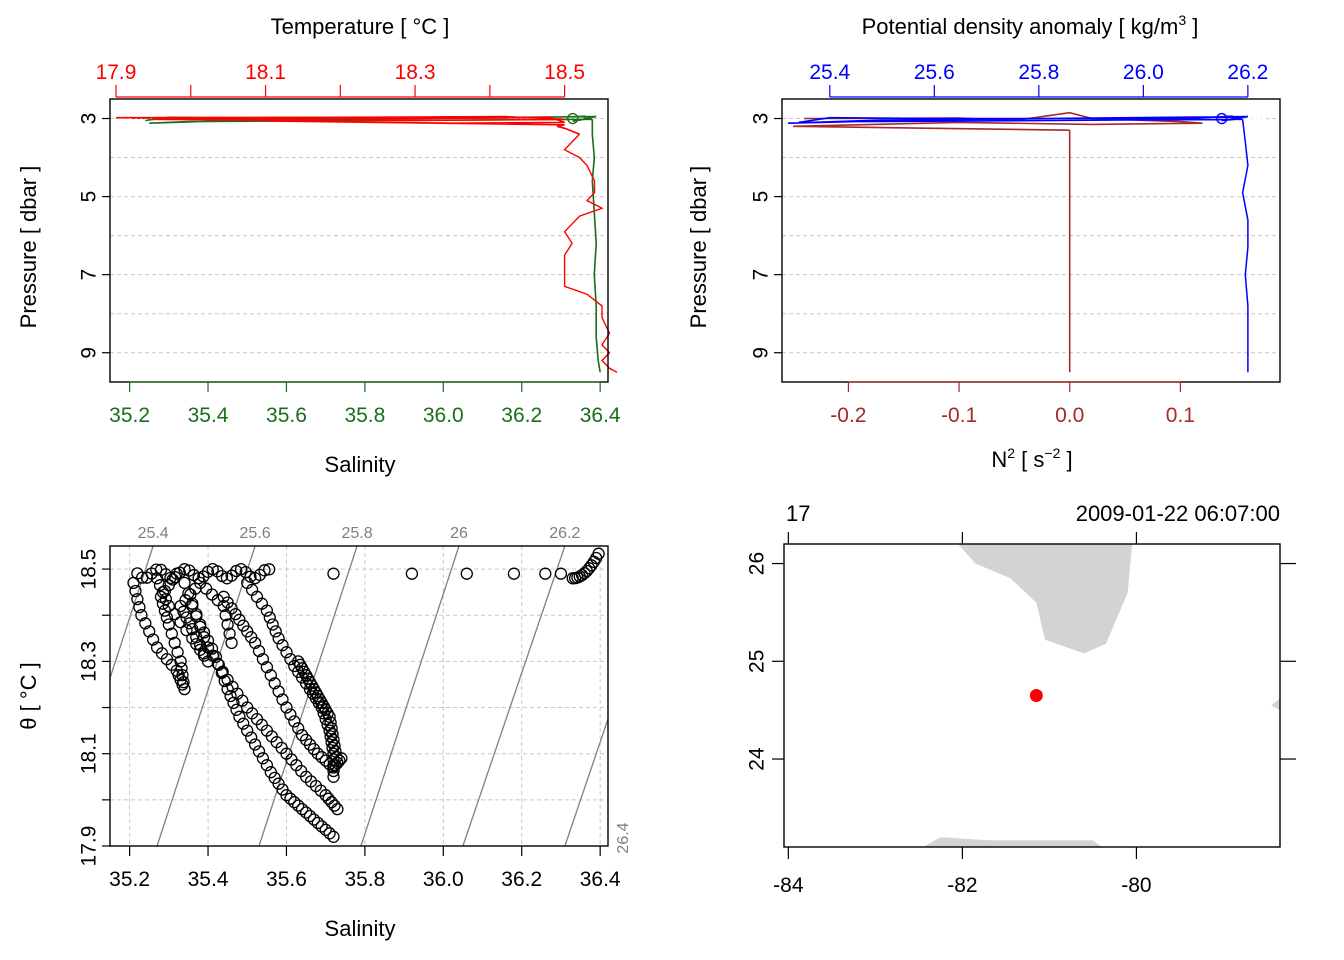 This screenshot has height=960, width=1344. I want to click on ts-diagram-gridlines, so click(359, 696).